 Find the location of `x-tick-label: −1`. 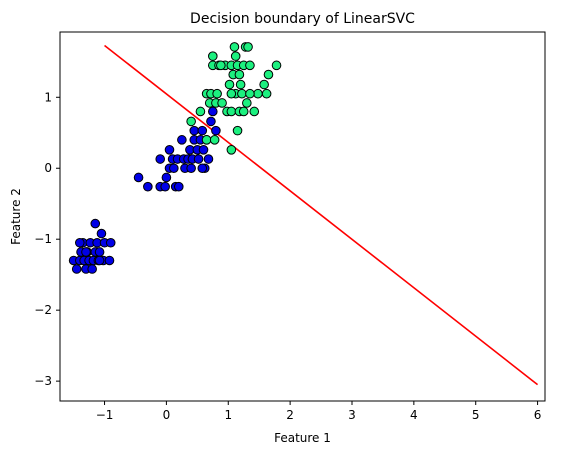

x-tick-label: −1 is located at coordinates (105, 415).